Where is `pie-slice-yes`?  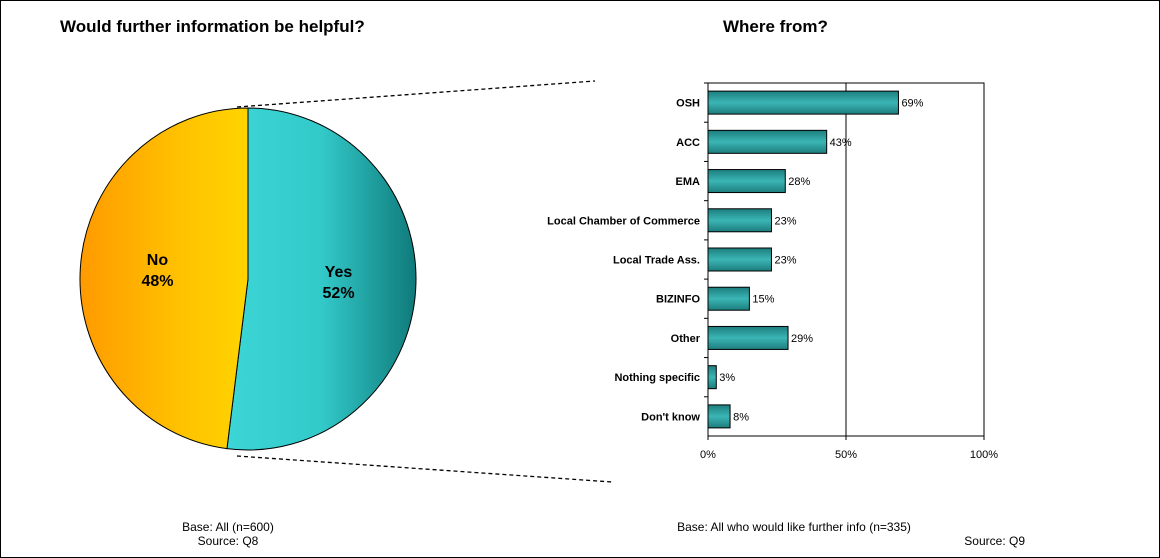 pie-slice-yes is located at coordinates (321, 279).